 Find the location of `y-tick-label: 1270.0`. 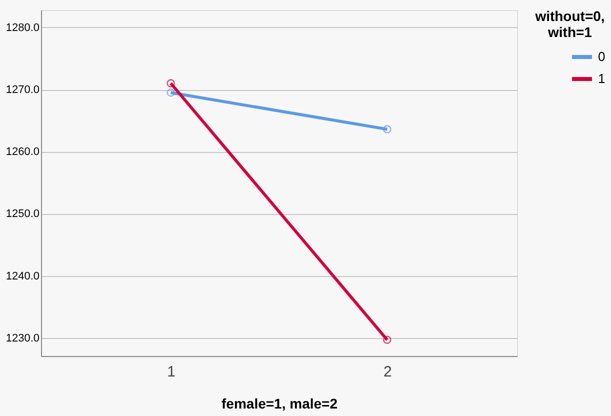

y-tick-label: 1270.0 is located at coordinates (23, 90).